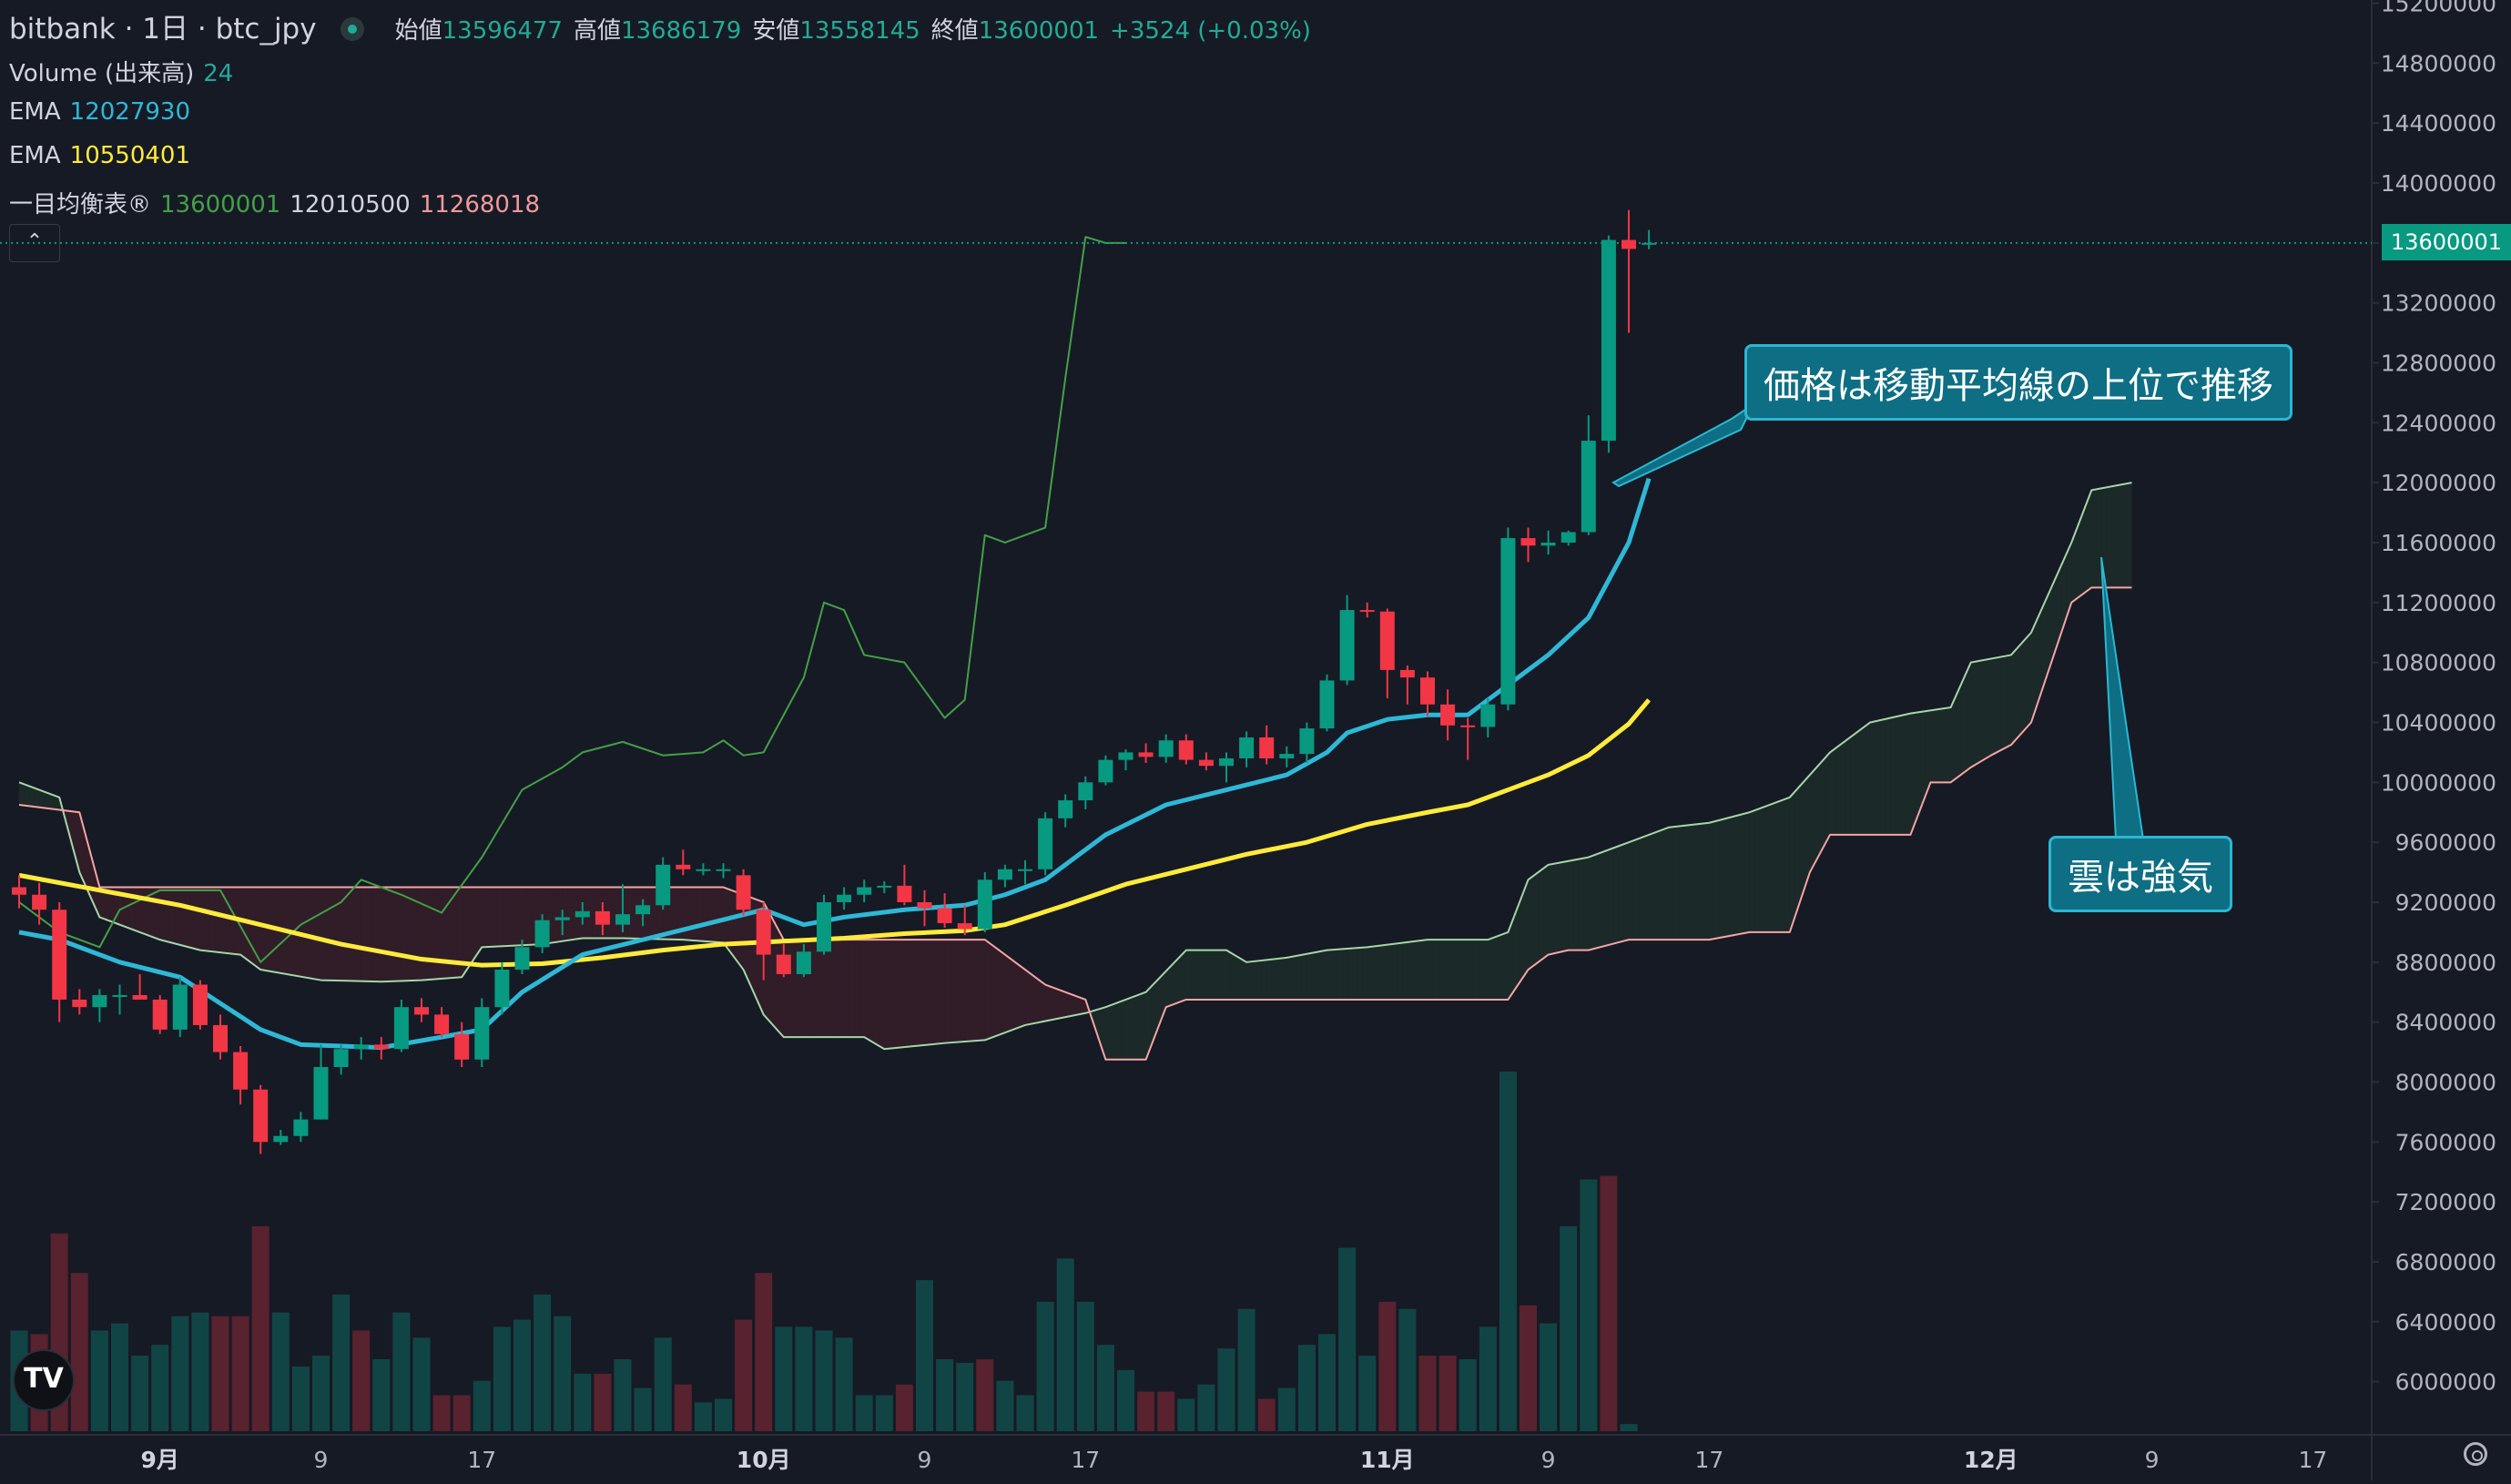 Image resolution: width=2511 pixels, height=1484 pixels. I want to click on legend-ema-fast: EMA 12027930, so click(104, 112).